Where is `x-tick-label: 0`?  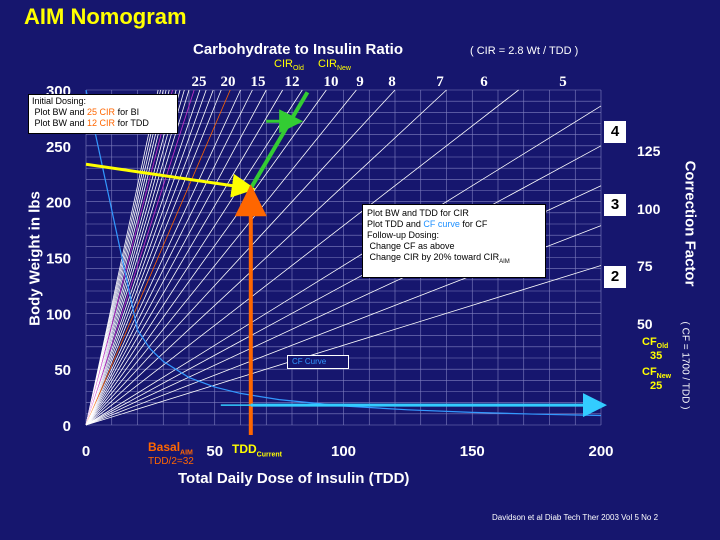 x-tick-label: 0 is located at coordinates (86, 451).